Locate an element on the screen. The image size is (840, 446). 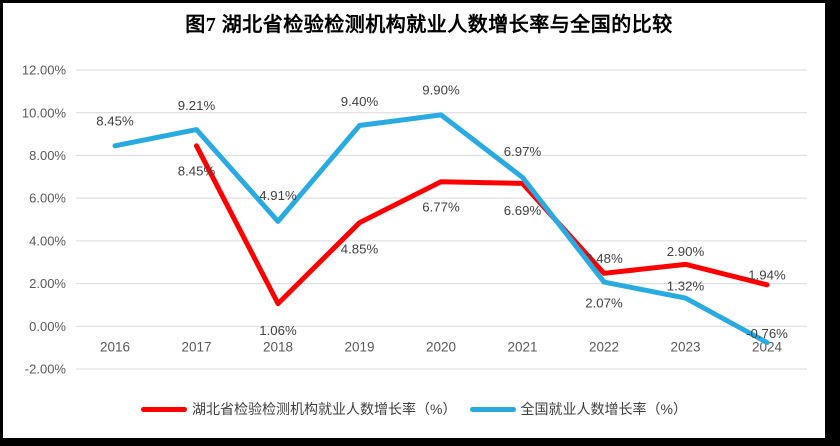
y-tick-label: 10.00% is located at coordinates (44, 112).